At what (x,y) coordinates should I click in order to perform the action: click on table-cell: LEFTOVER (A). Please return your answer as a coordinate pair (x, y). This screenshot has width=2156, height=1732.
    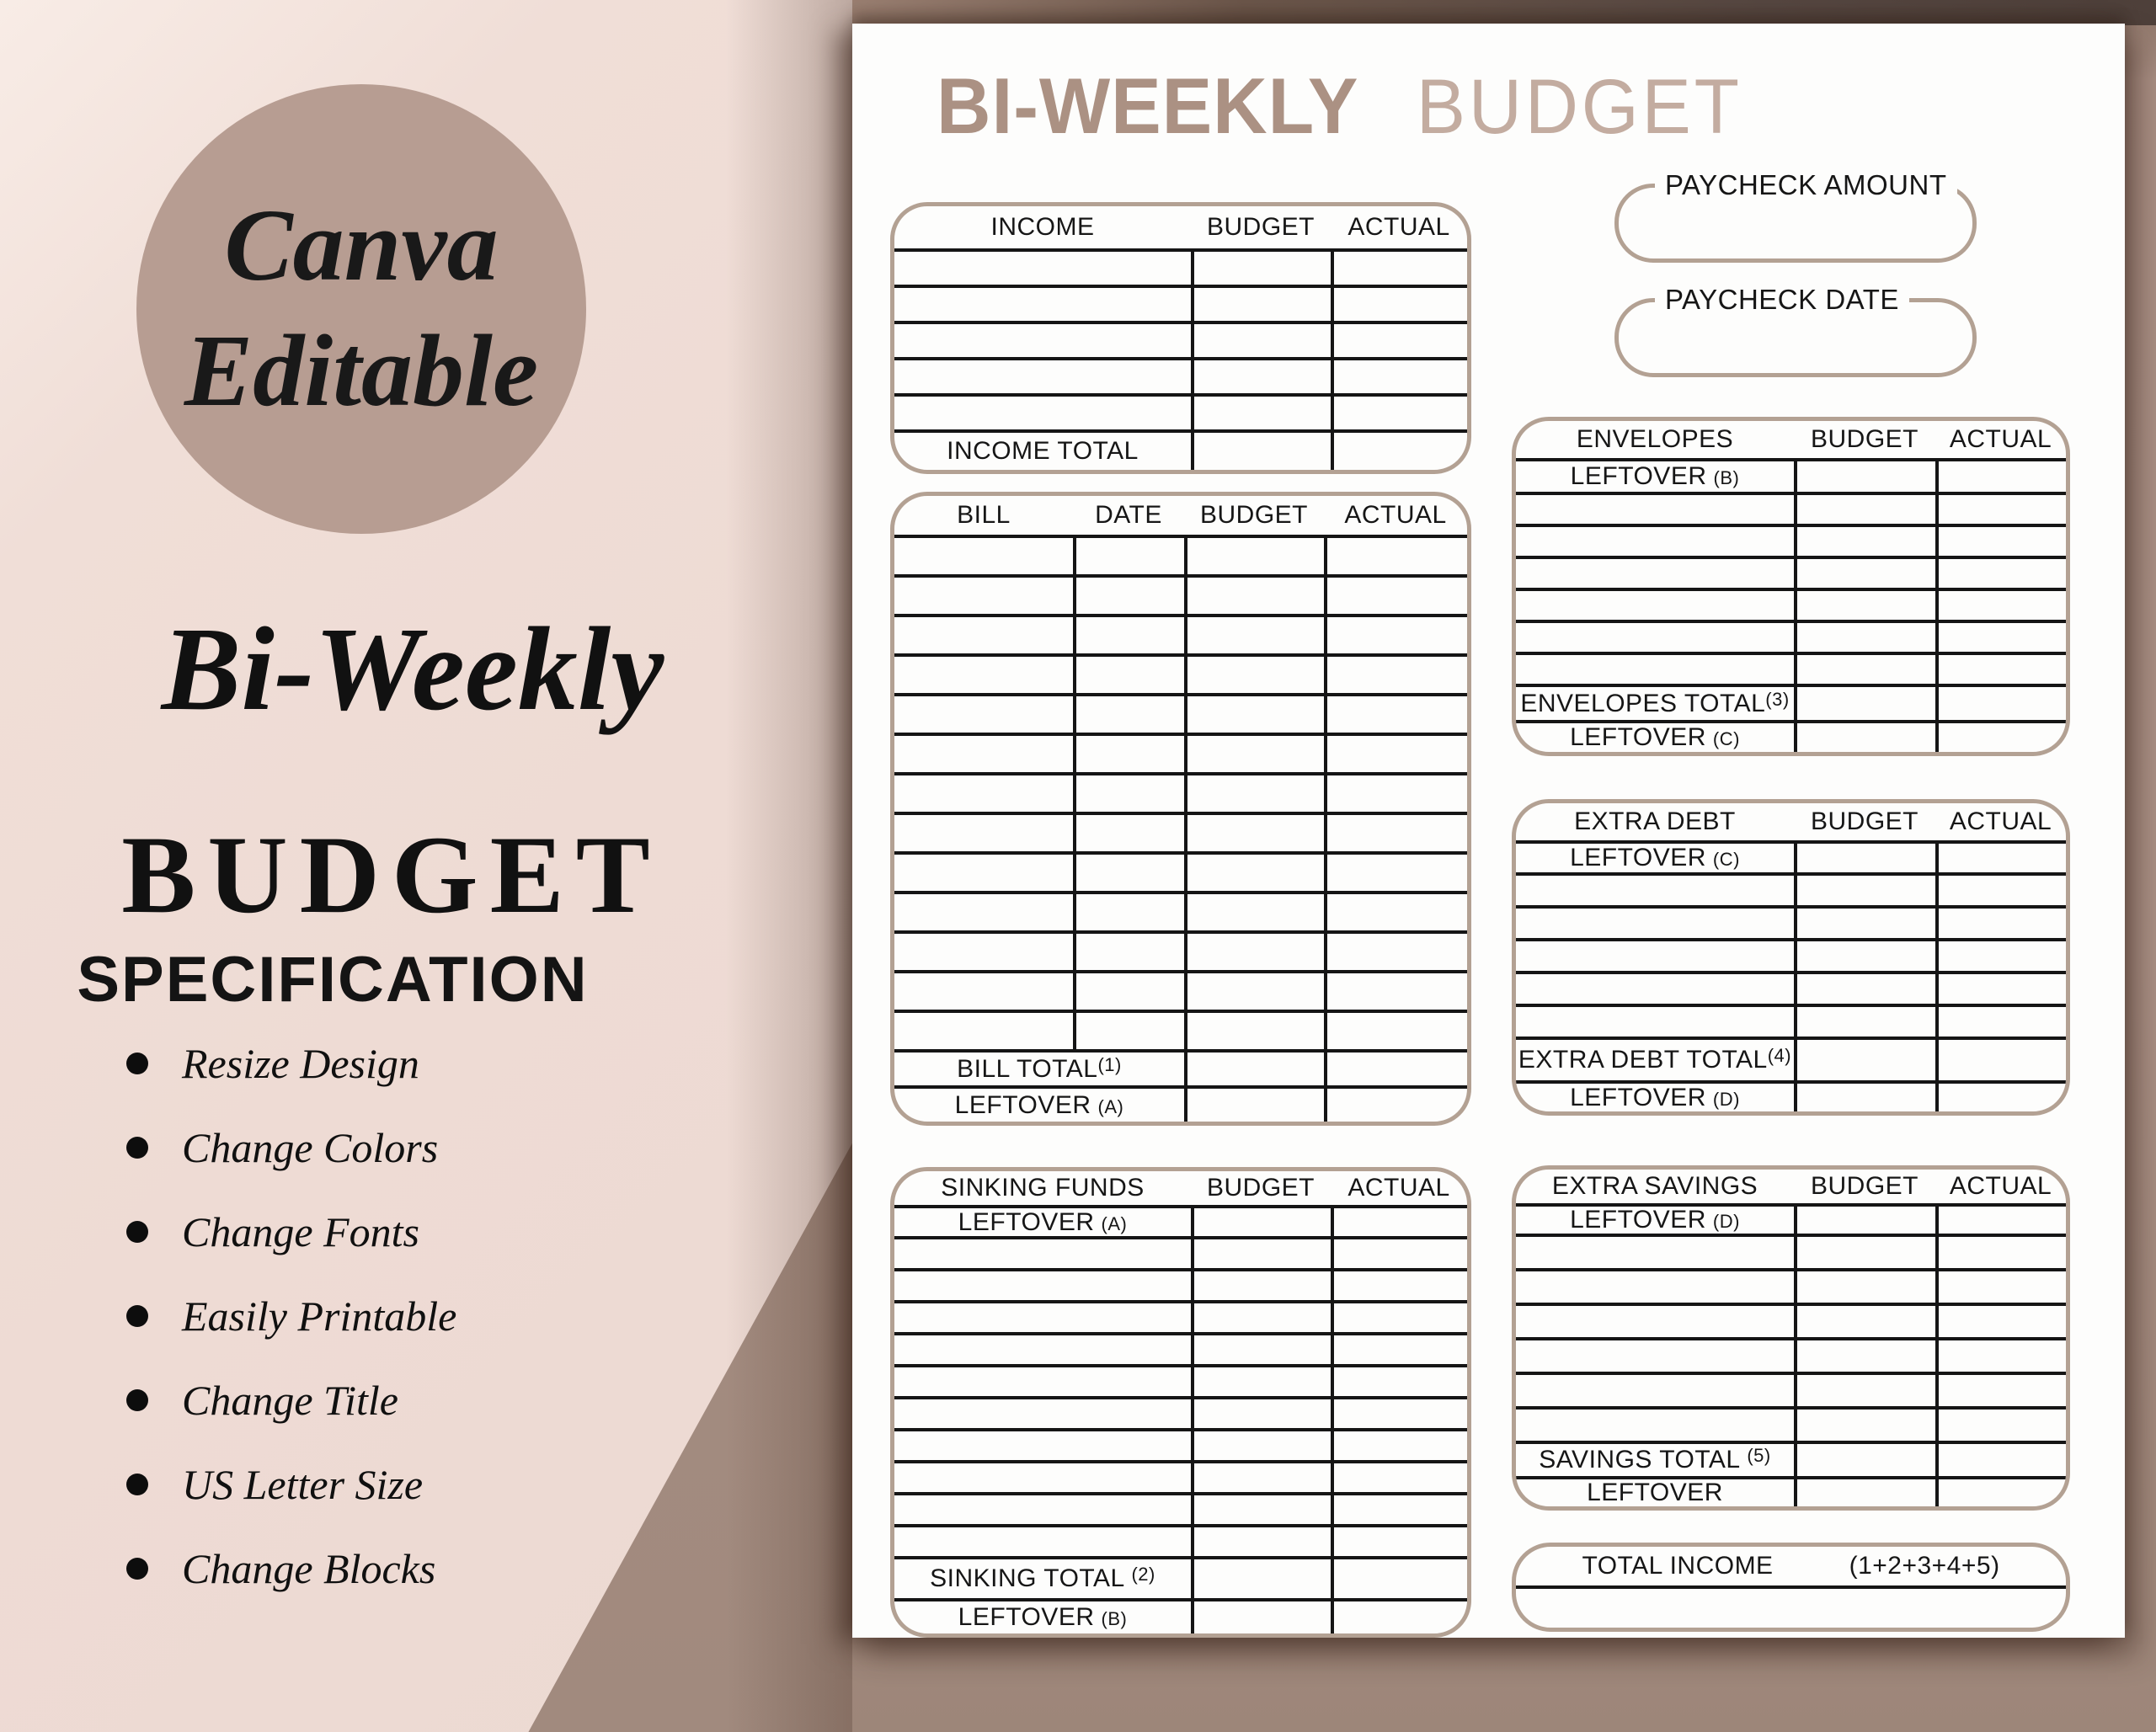
    Looking at the image, I should click on (1039, 1105).